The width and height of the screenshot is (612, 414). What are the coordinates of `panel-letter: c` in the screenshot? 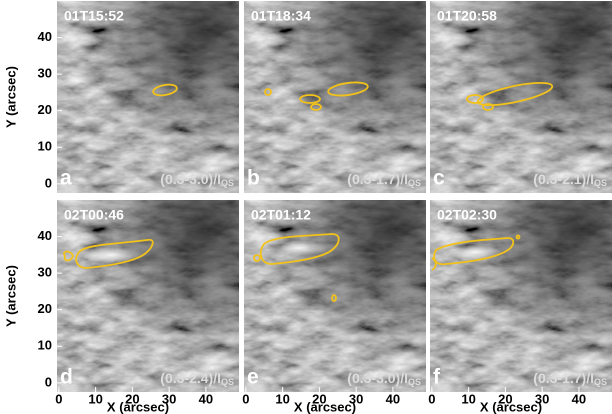 It's located at (439, 178).